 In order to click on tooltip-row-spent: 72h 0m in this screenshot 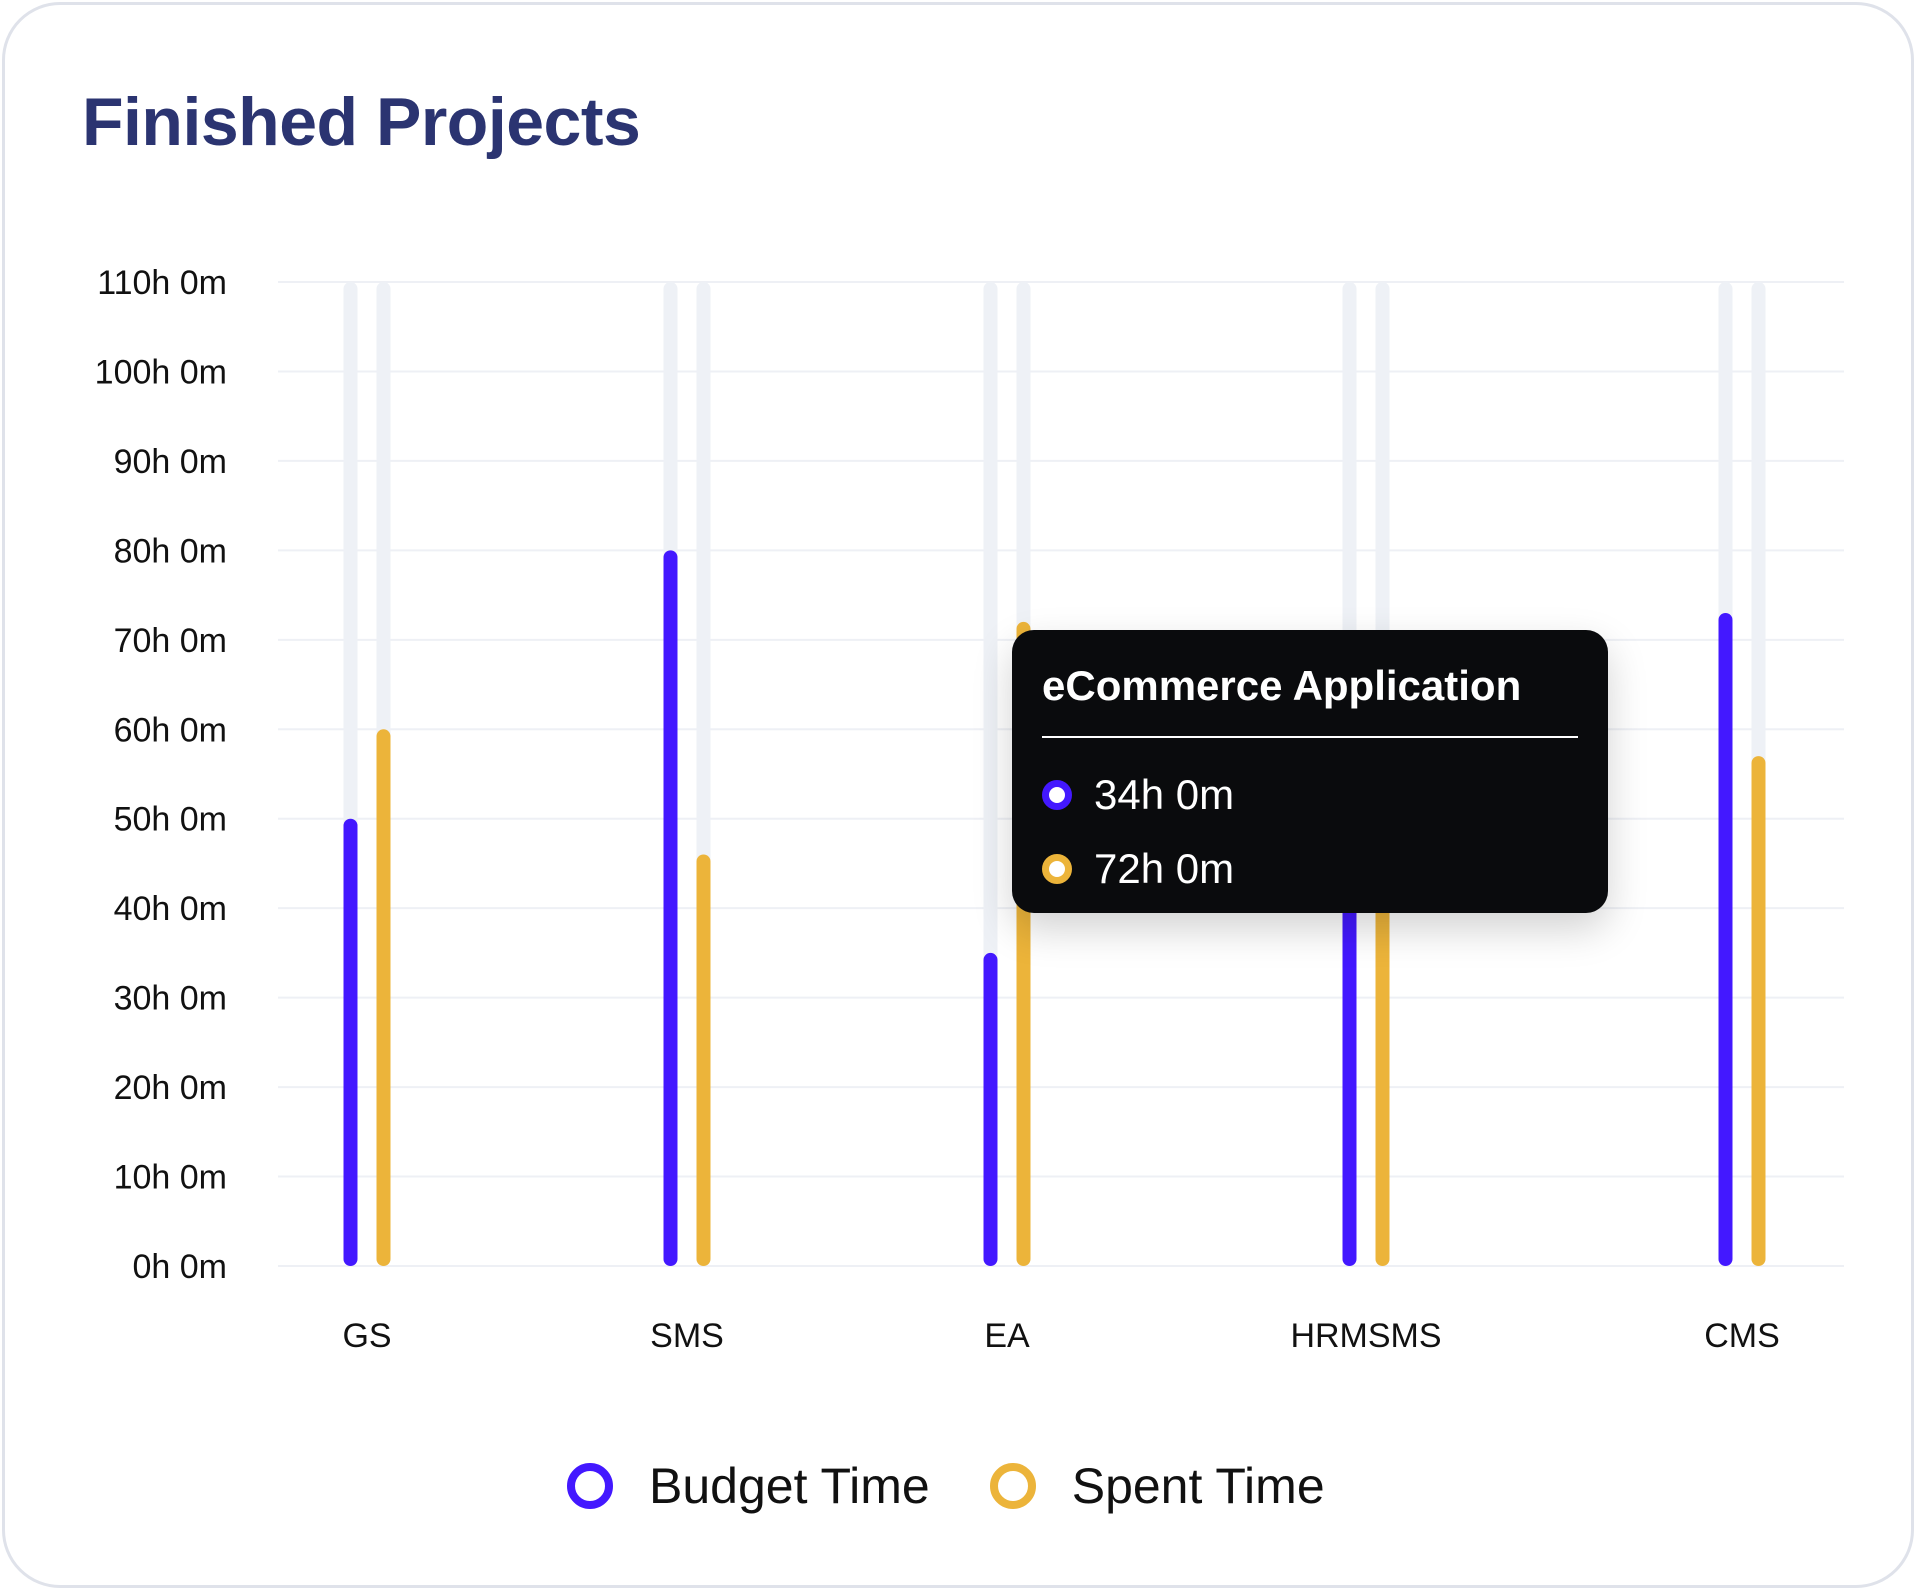, I will do `click(1310, 869)`.